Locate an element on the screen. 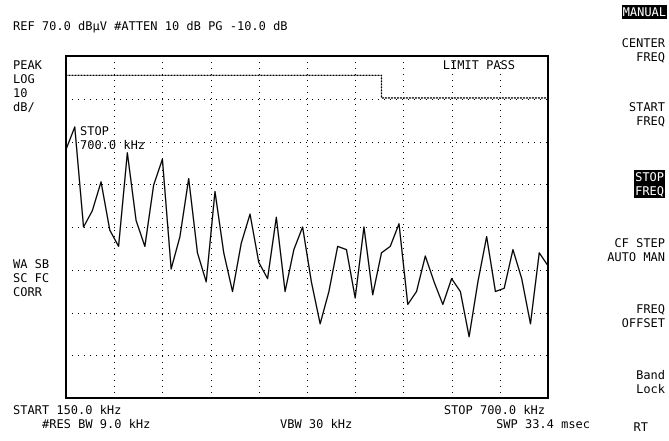  text: STOP 700.0 kHz is located at coordinates (494, 410).